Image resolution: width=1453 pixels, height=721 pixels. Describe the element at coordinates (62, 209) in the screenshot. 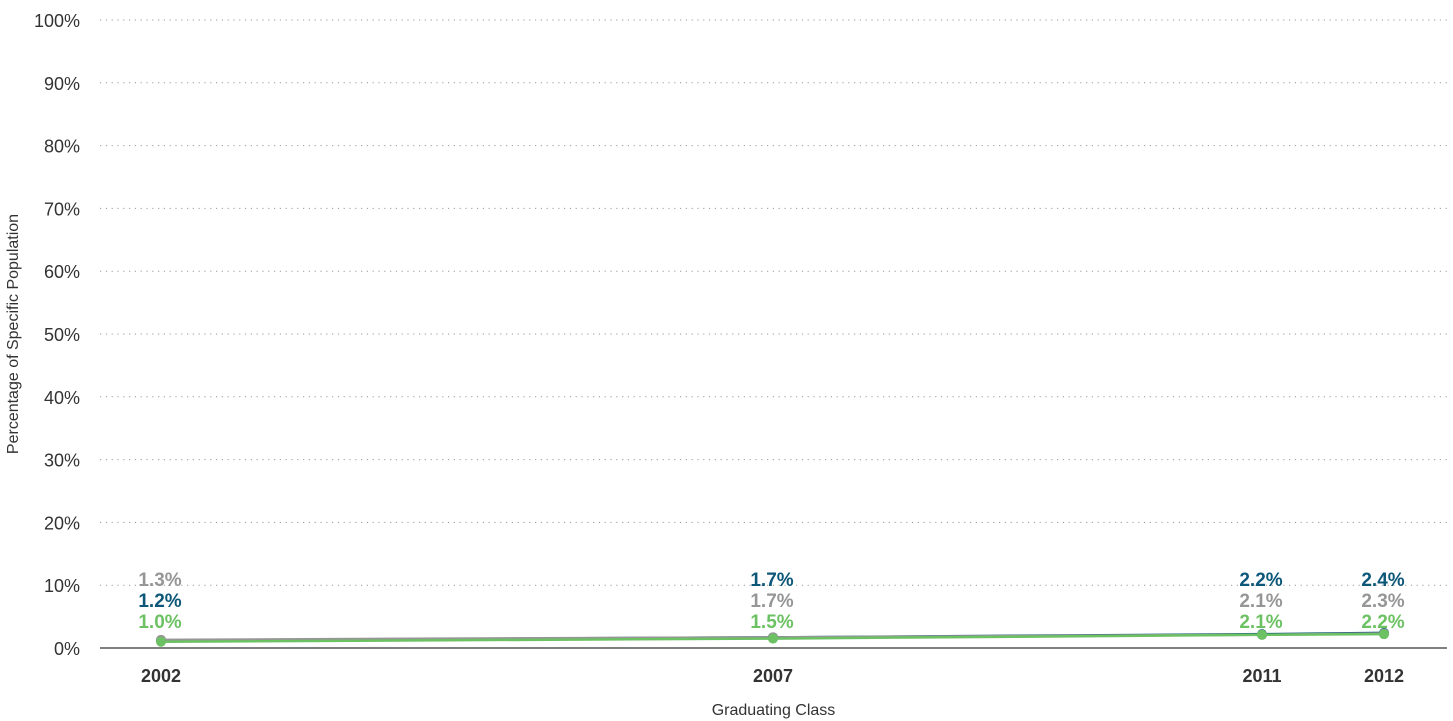

I see `y-tick-label: 70%` at that location.